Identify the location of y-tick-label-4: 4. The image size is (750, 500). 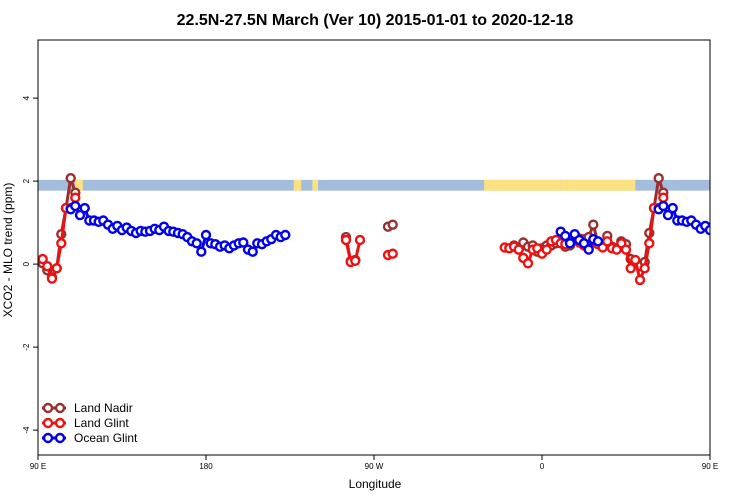
(26, 97).